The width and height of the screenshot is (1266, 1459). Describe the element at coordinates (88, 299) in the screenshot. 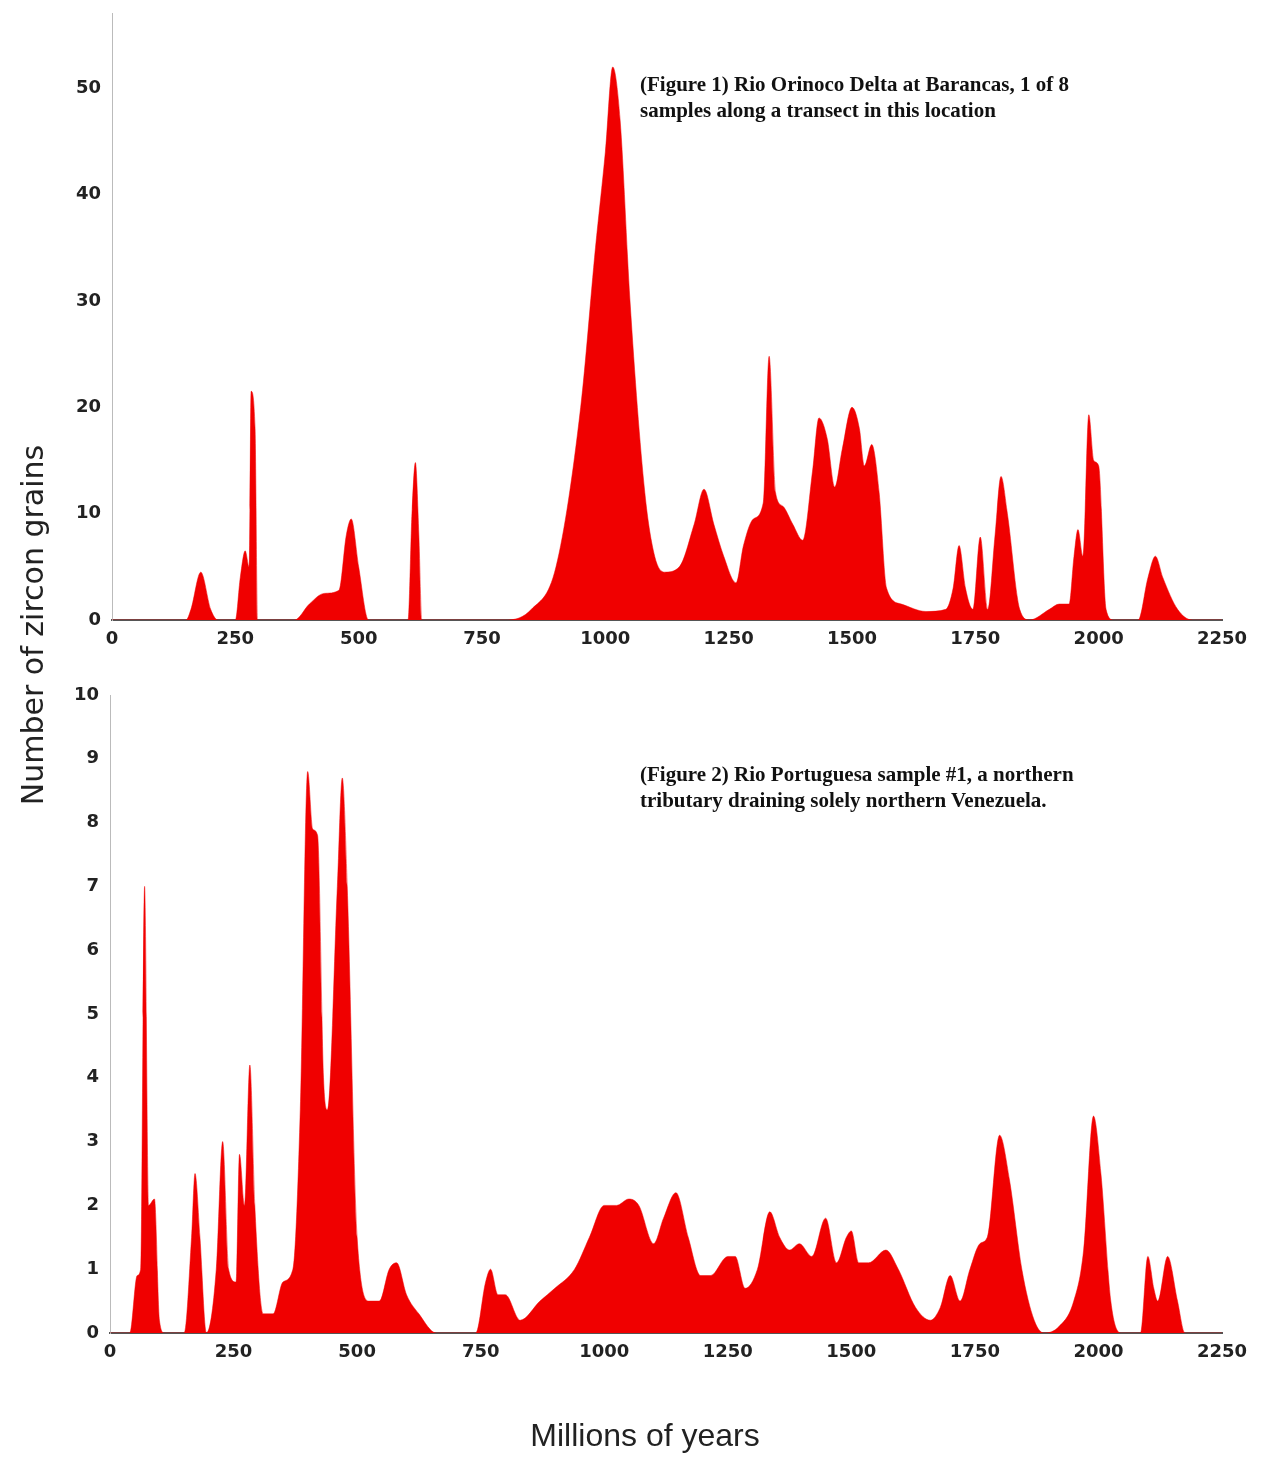

I see `y-tick-label: 30` at that location.